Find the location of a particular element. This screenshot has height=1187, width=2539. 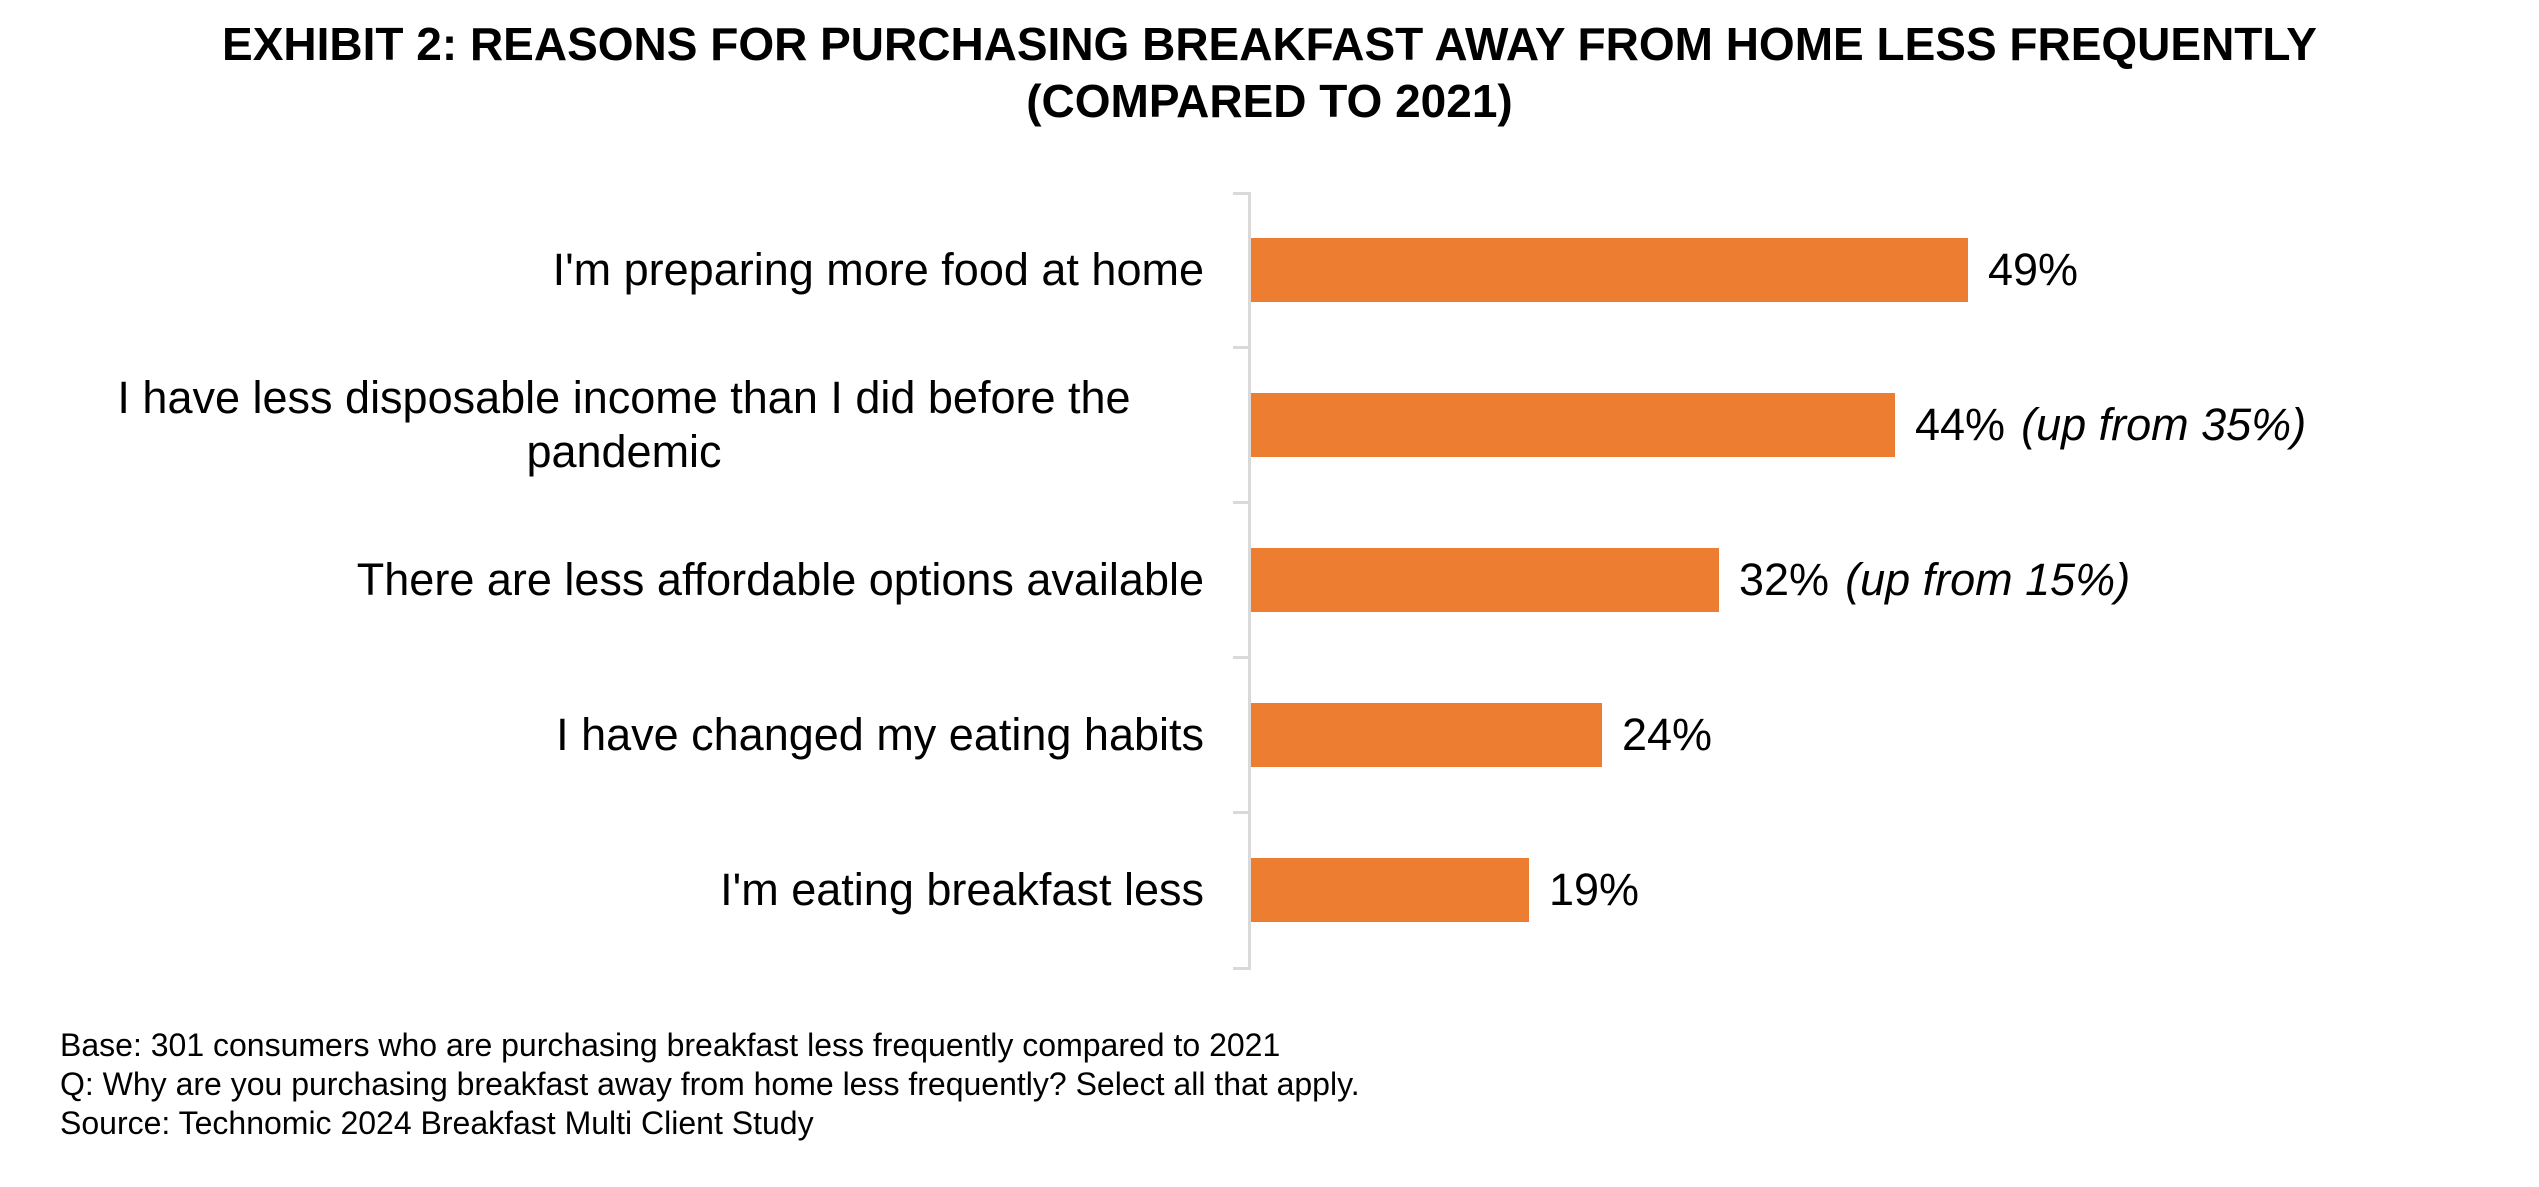

bar-track: 19% is located at coordinates (1893, 889).